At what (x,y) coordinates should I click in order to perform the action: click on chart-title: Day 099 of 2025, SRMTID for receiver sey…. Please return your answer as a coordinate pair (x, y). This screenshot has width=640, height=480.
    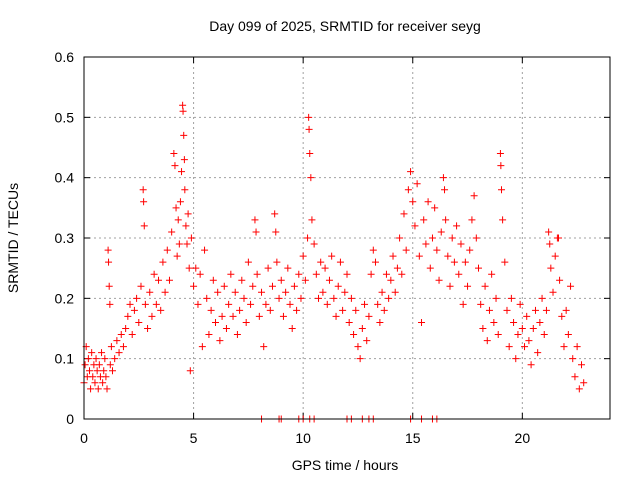
    Looking at the image, I should click on (345, 26).